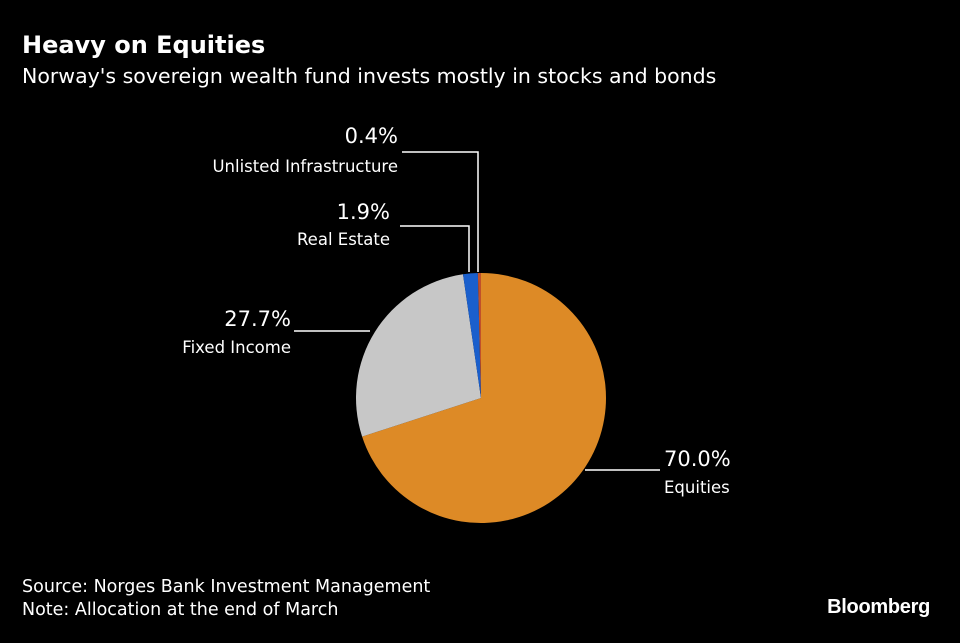 The height and width of the screenshot is (643, 960). I want to click on data-label-unlisted-infrastructure-value: 0.4%, so click(371, 136).